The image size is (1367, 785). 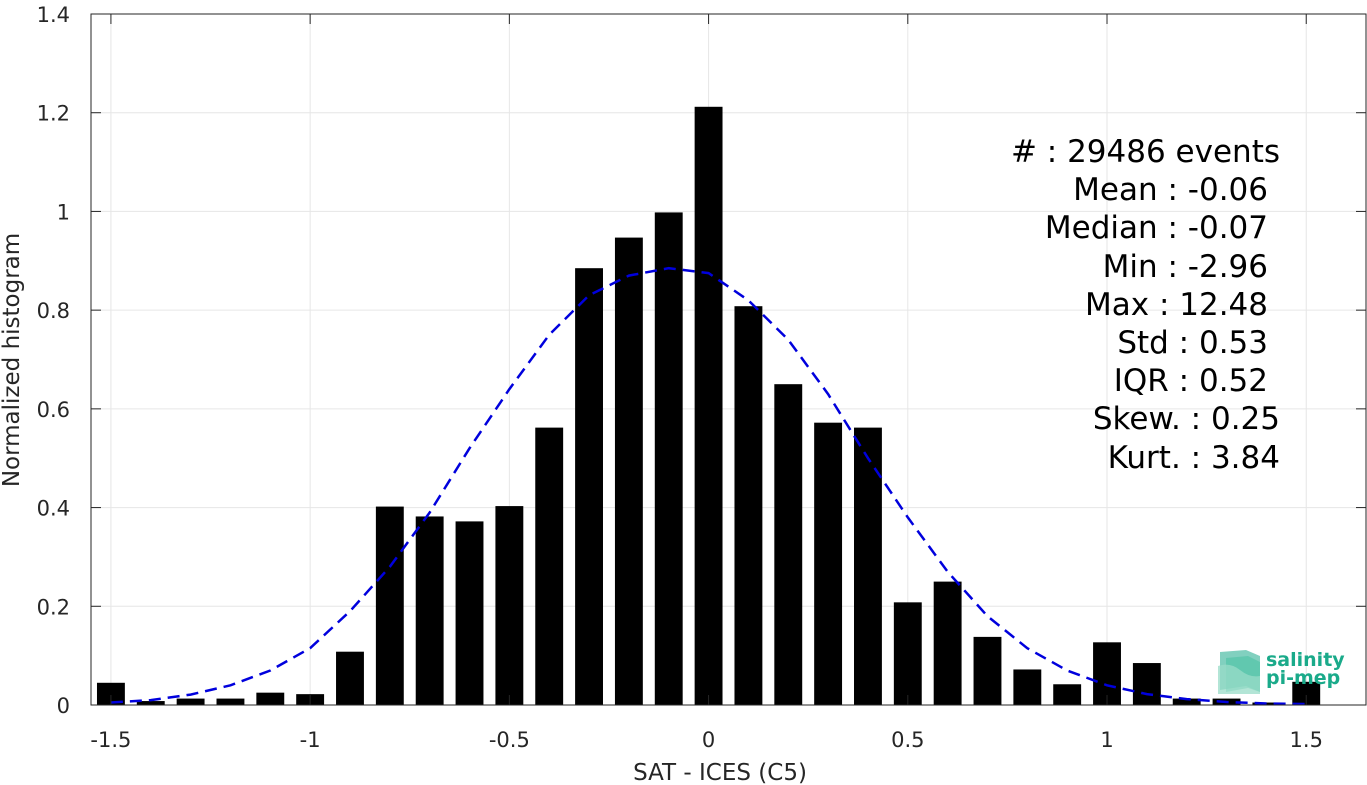 What do you see at coordinates (1185, 266) in the screenshot?
I see `stat-min: Min : -2.96` at bounding box center [1185, 266].